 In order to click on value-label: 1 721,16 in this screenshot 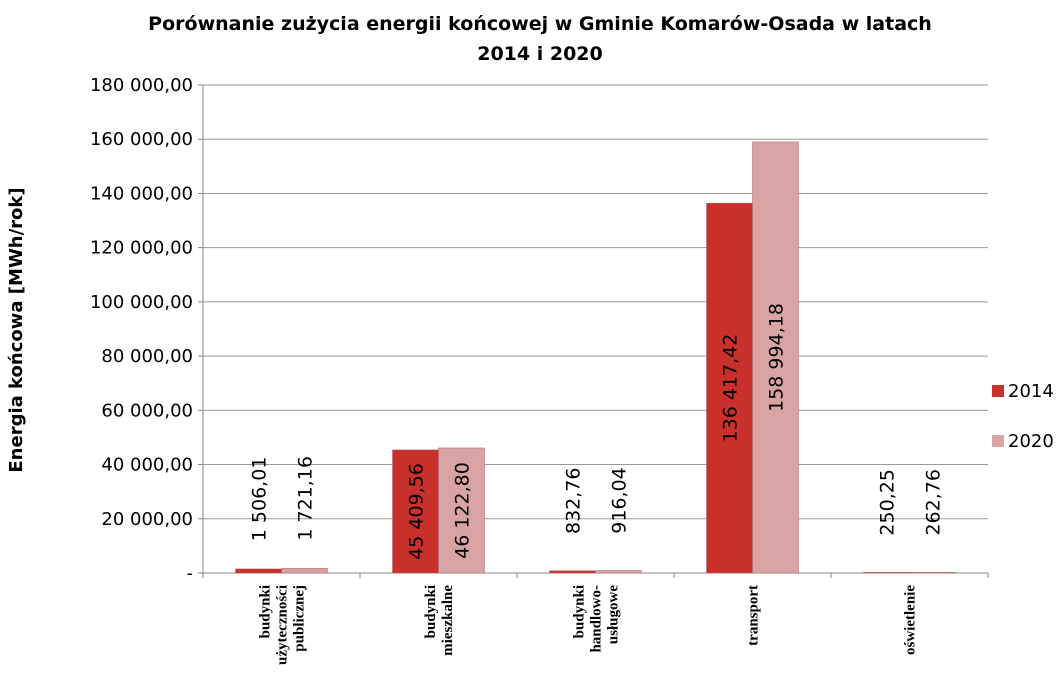, I will do `click(306, 498)`.